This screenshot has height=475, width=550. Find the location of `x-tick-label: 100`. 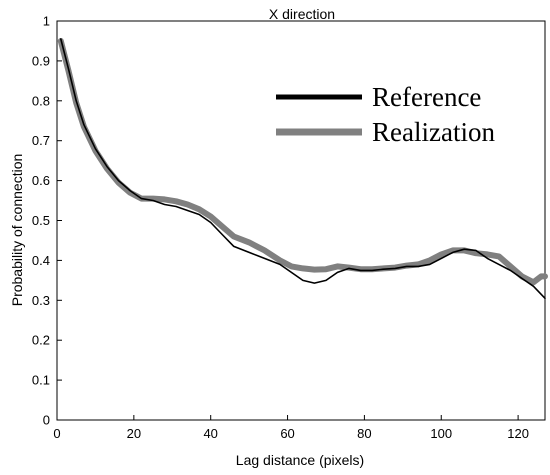

x-tick-label: 100 is located at coordinates (441, 433).